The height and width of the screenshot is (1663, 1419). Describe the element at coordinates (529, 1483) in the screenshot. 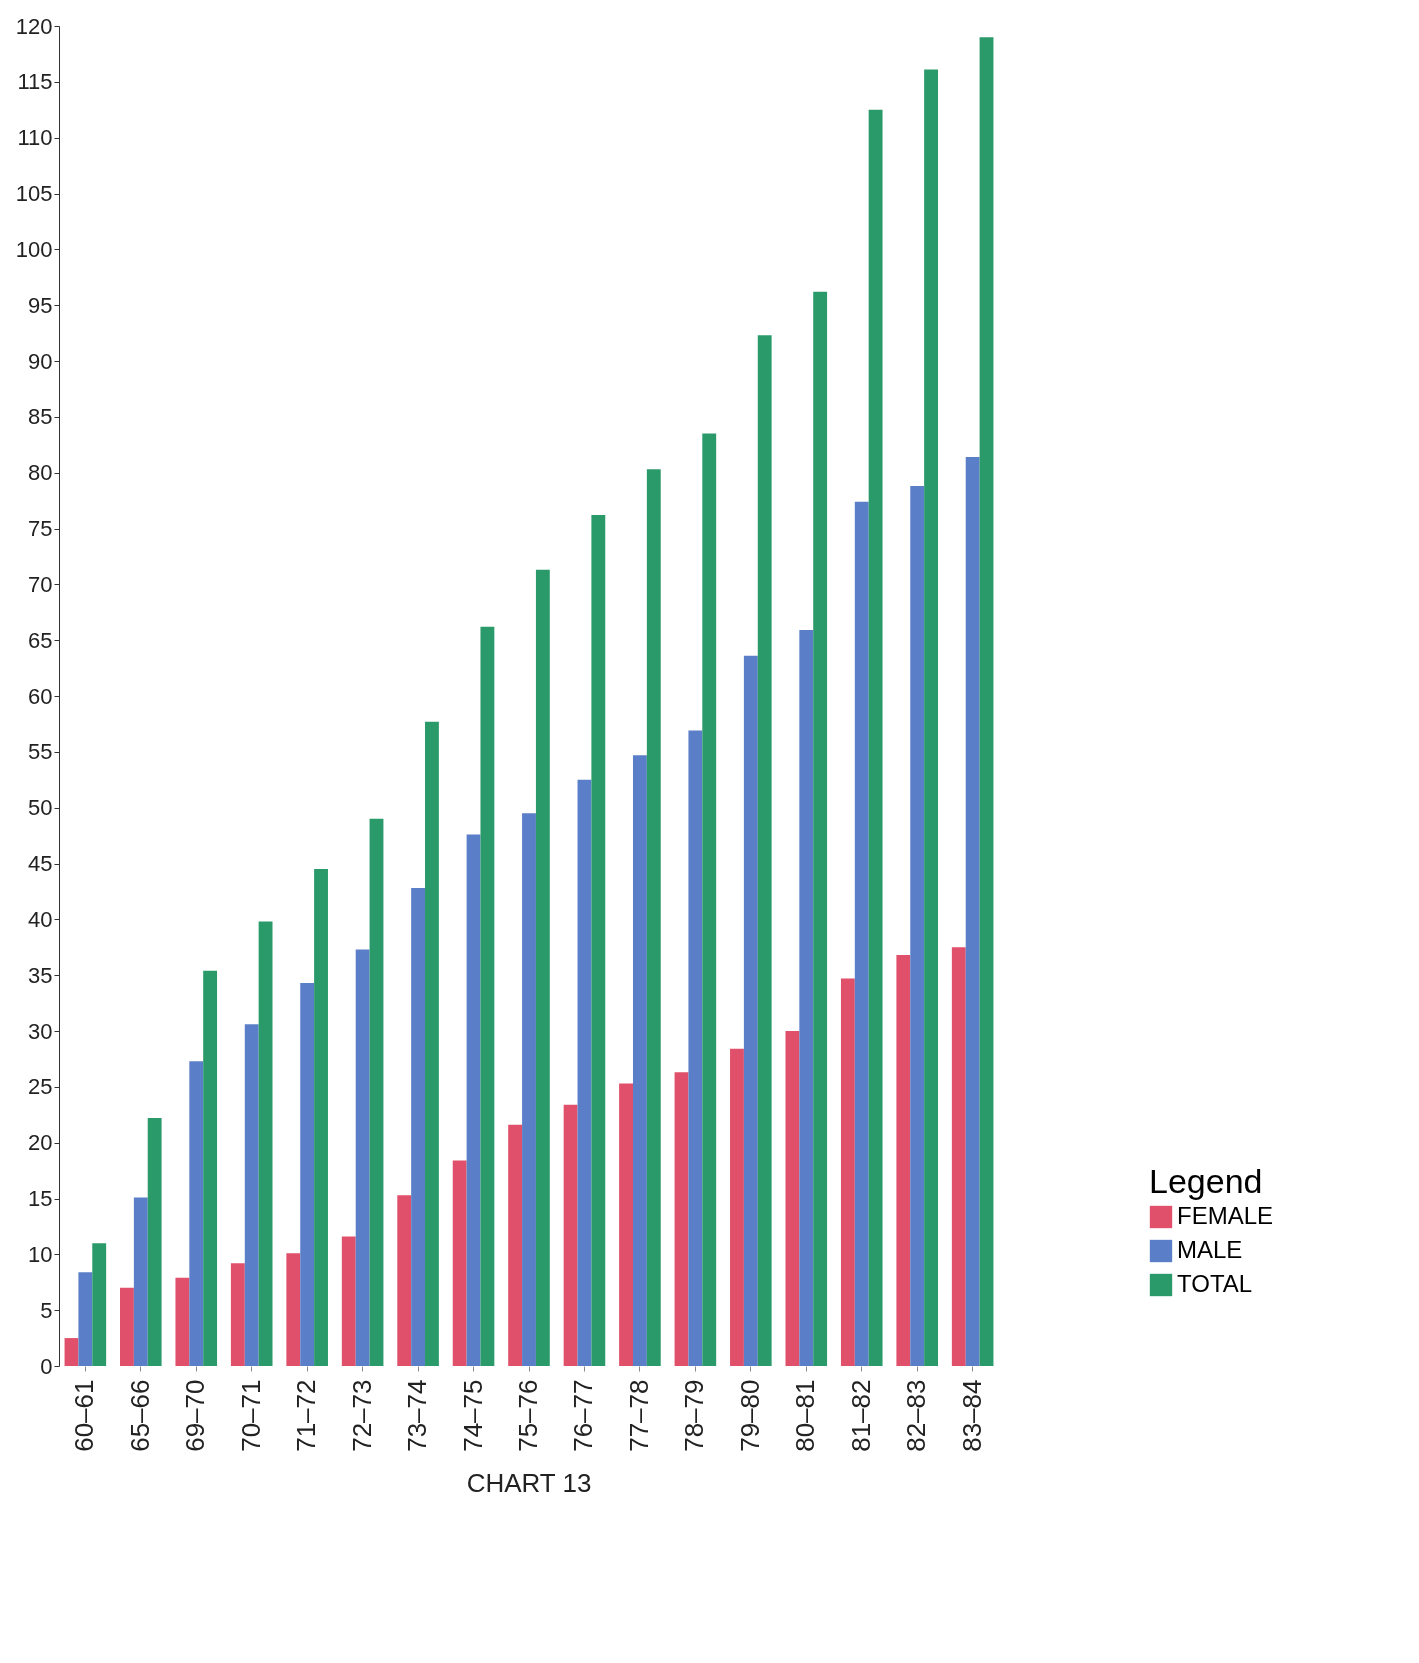

I see `caption: CHART 13` at that location.